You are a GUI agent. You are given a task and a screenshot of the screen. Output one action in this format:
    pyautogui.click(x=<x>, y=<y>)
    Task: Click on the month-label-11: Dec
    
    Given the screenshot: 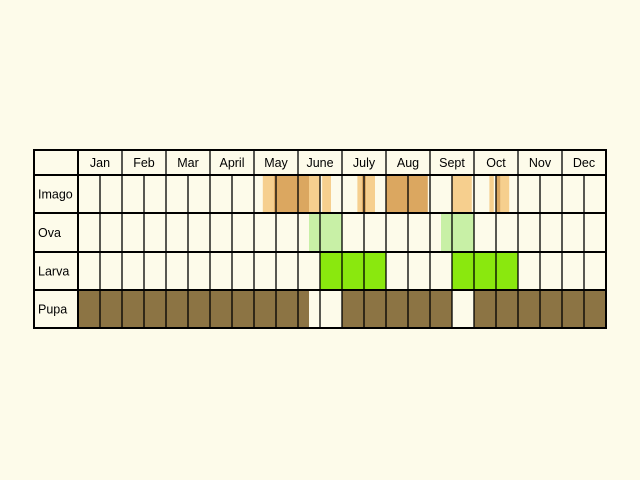 What is the action you would take?
    pyautogui.click(x=584, y=163)
    